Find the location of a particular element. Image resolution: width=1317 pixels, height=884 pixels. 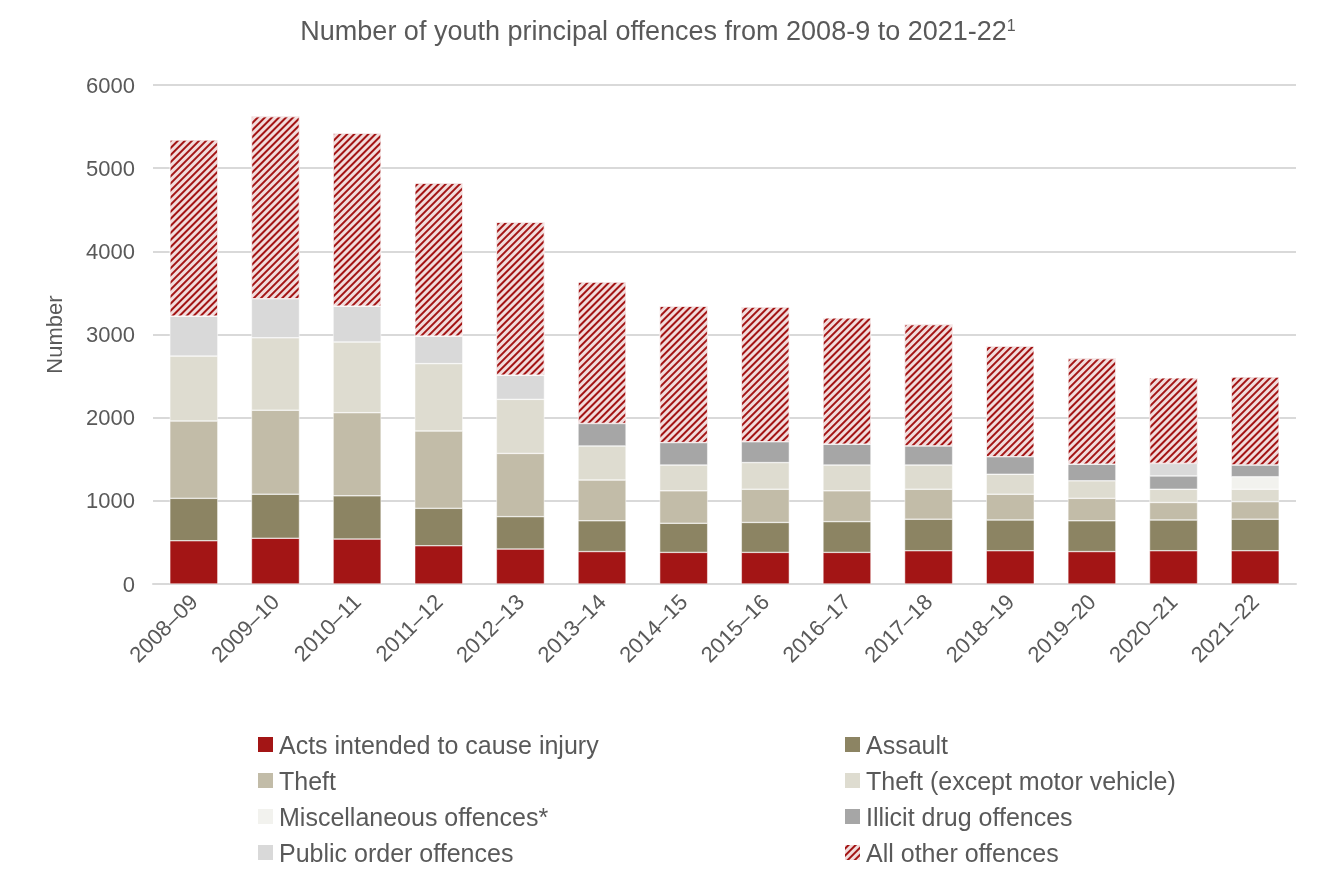

legend-label: Public order offences is located at coordinates (396, 852).